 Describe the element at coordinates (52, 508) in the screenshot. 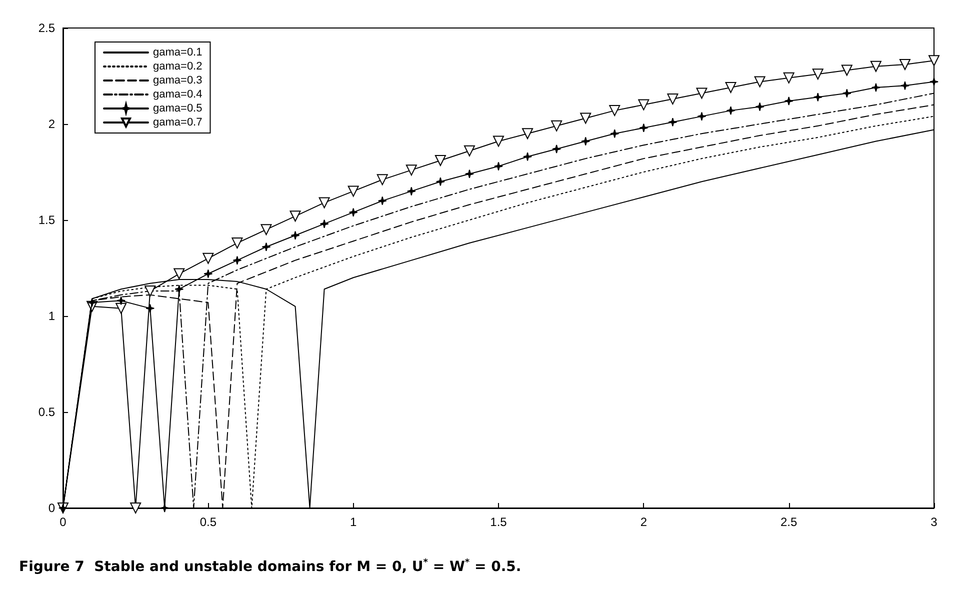

I see `y-tick-label: 0` at that location.